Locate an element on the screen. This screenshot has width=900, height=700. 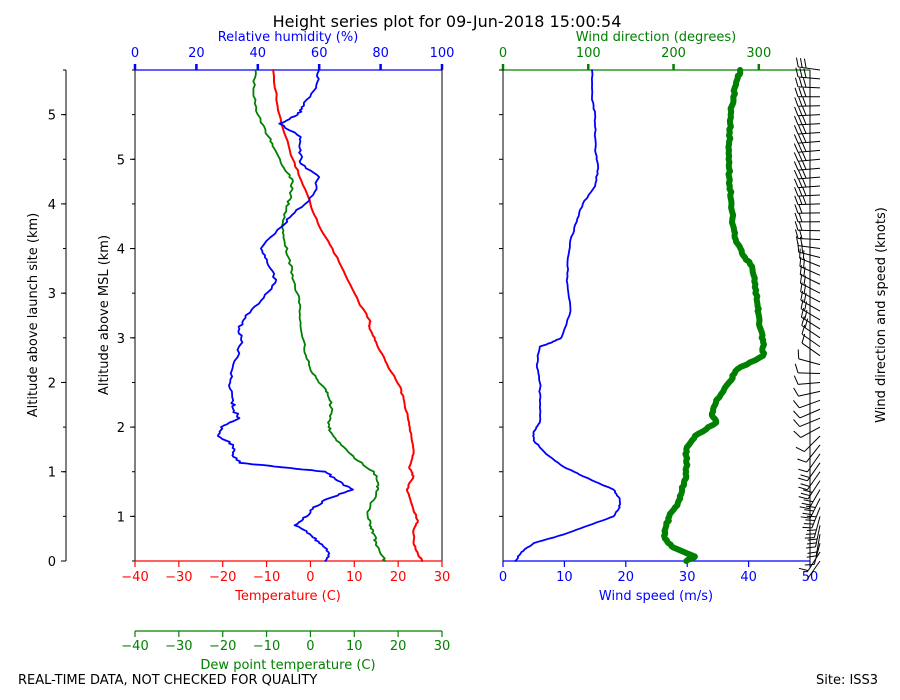
relative-humidity-line is located at coordinates (285, 315).